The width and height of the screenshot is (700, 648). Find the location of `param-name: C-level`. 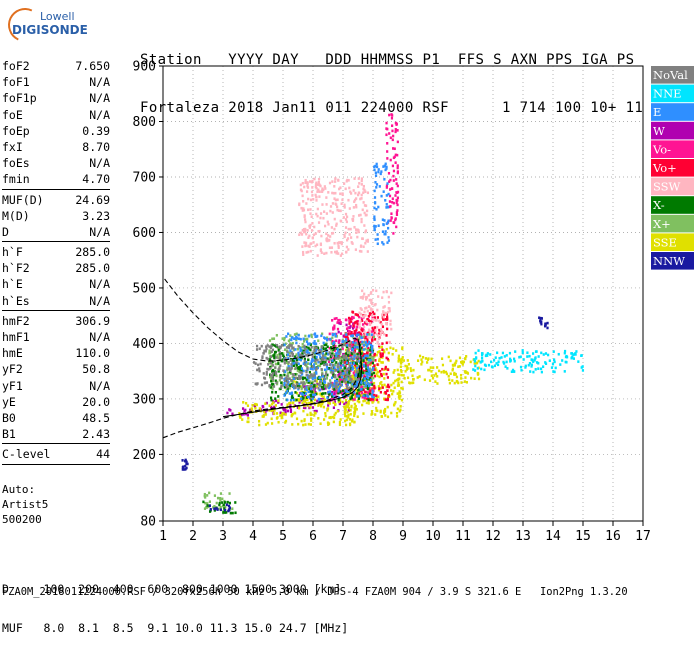

param-name: C-level is located at coordinates (26, 454).